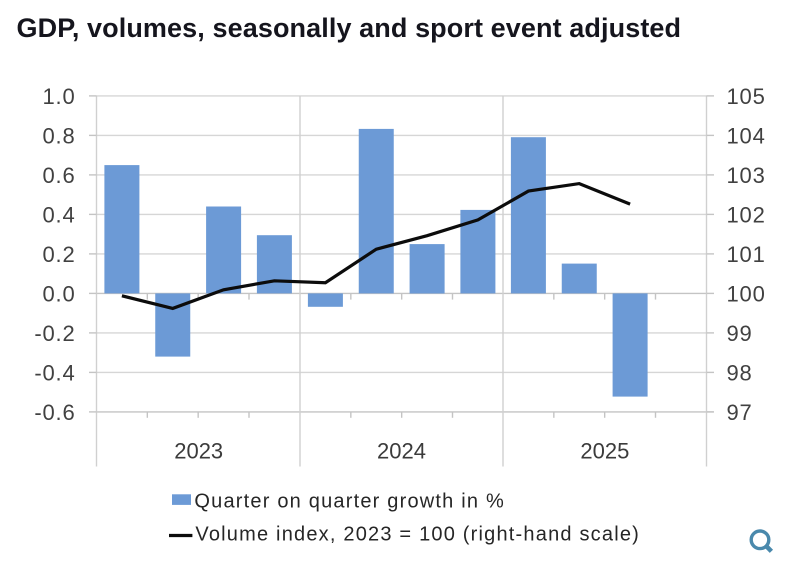 This screenshot has width=796, height=580. What do you see at coordinates (740, 412) in the screenshot?
I see `svg-text: 97` at bounding box center [740, 412].